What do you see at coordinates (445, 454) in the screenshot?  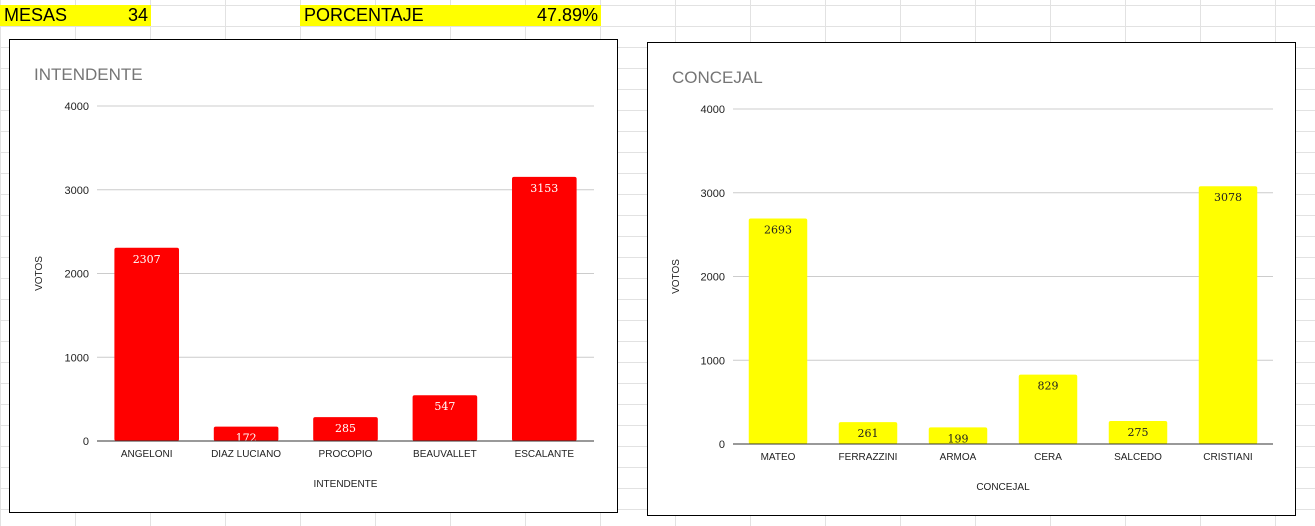 I see `x-tick-label: BEAUVALLET` at bounding box center [445, 454].